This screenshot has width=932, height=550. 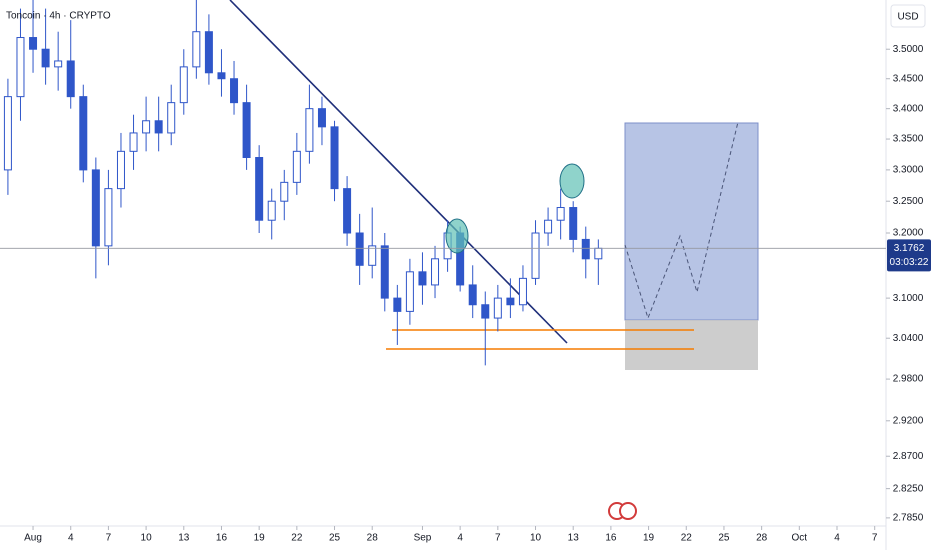 What do you see at coordinates (908, 139) in the screenshot?
I see `y-tick-label: 3.3500` at bounding box center [908, 139].